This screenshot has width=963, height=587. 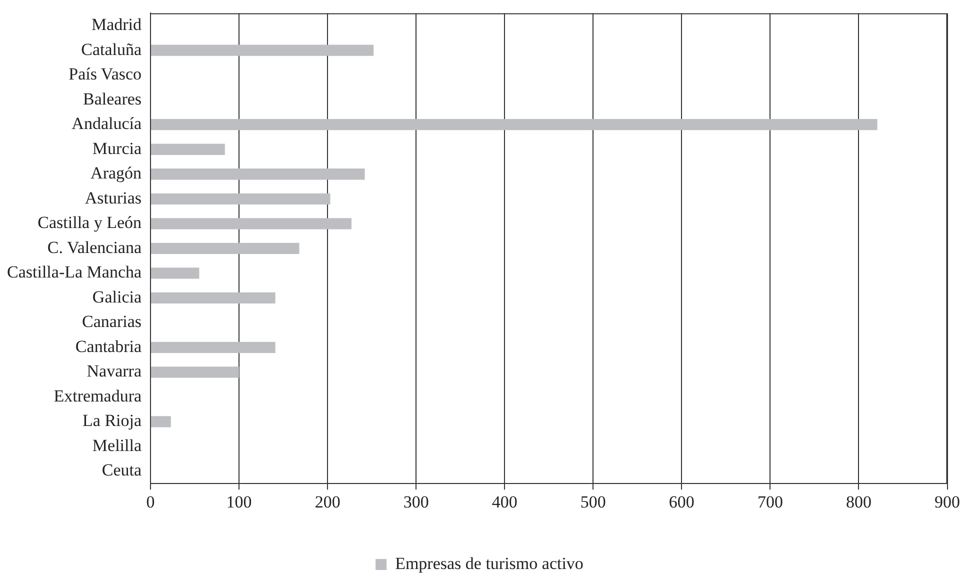 I want to click on y-tick-label: Navarra, so click(x=114, y=371).